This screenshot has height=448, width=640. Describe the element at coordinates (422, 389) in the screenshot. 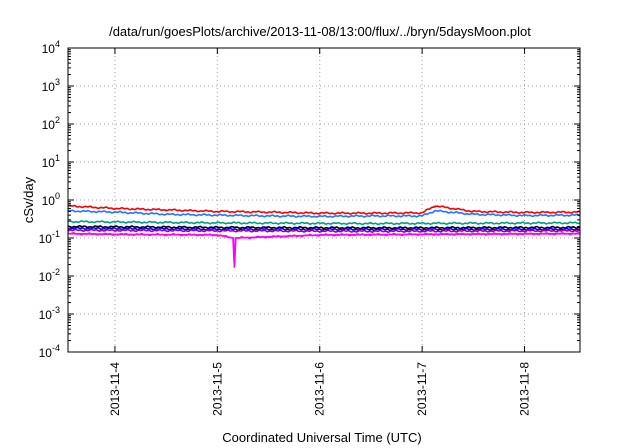

I see `x-tick-label: 2013-11-7` at that location.